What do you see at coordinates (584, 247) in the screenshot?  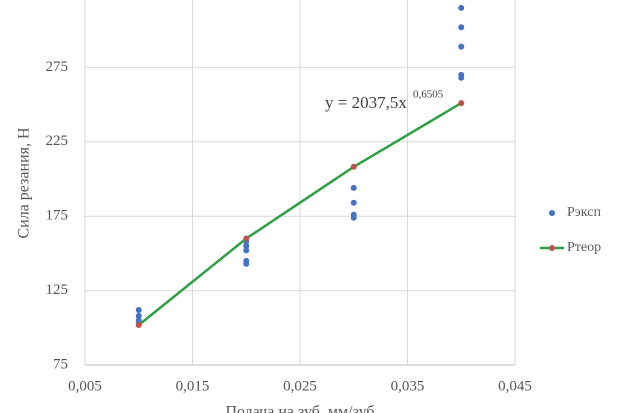 I see `legend-label: Pтеор` at bounding box center [584, 247].